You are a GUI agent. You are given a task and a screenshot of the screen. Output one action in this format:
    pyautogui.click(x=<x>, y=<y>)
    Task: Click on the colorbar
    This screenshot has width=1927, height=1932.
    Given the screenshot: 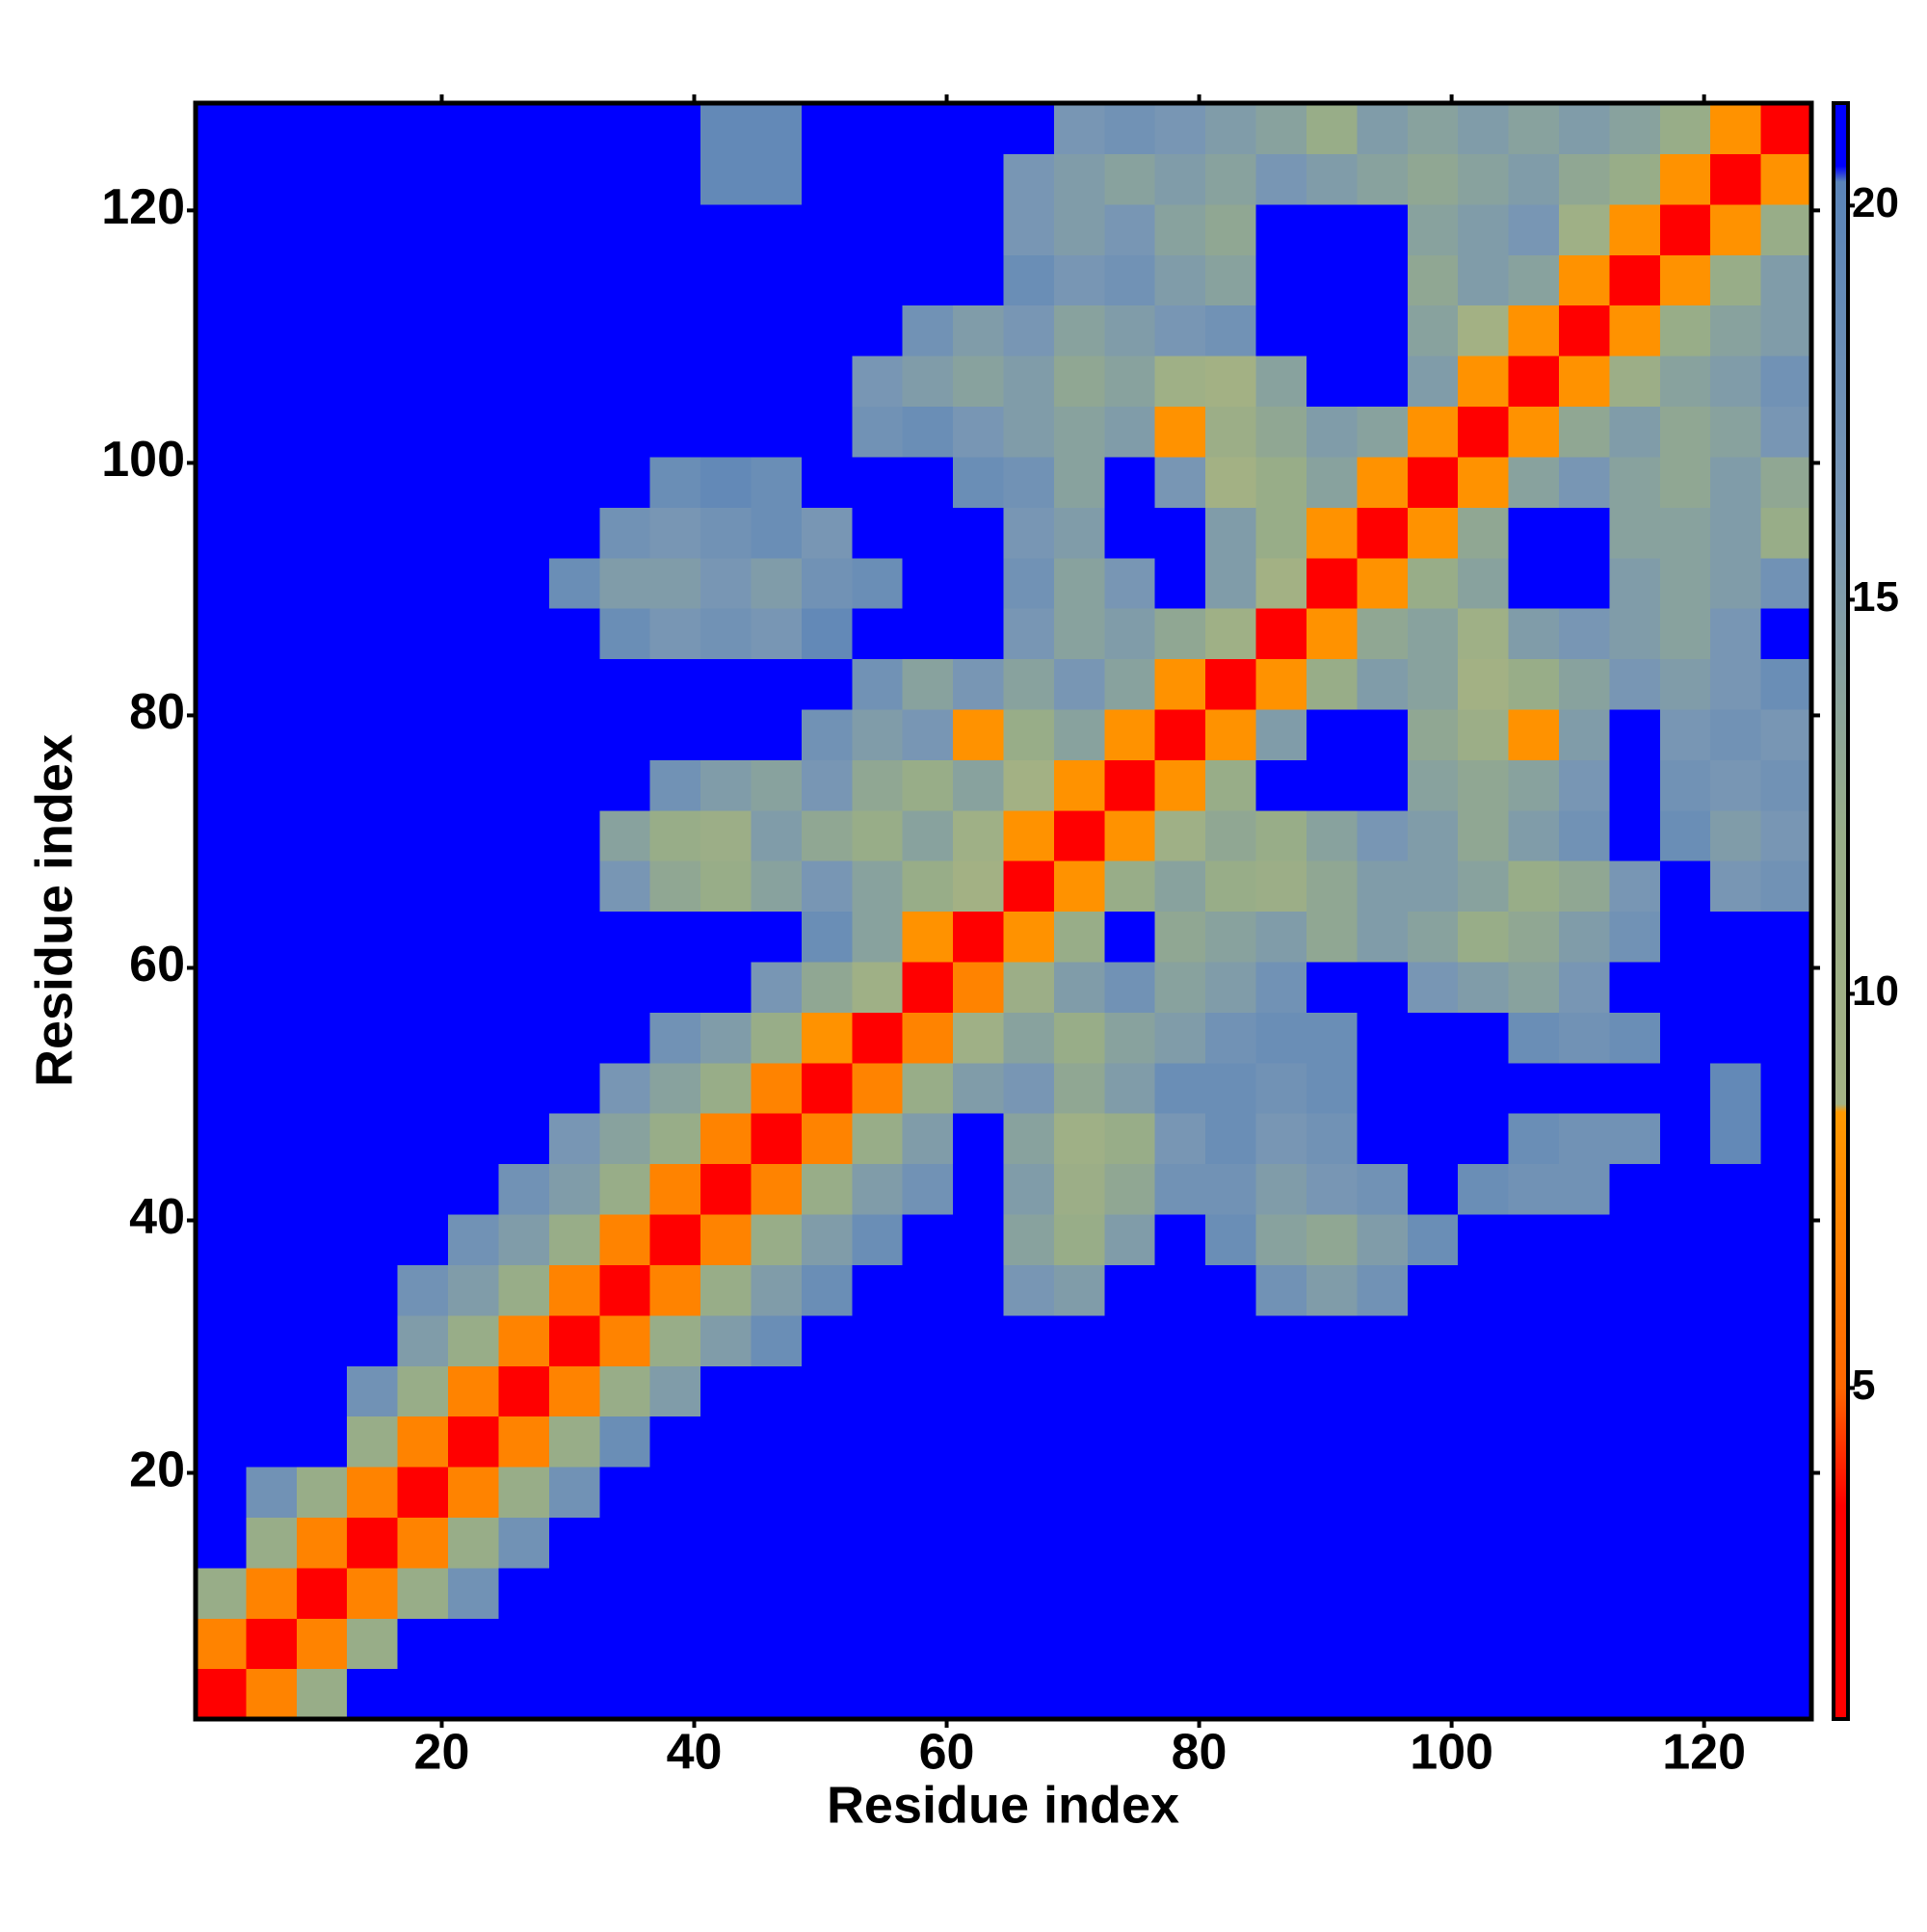 What is the action you would take?
    pyautogui.click(x=1841, y=911)
    